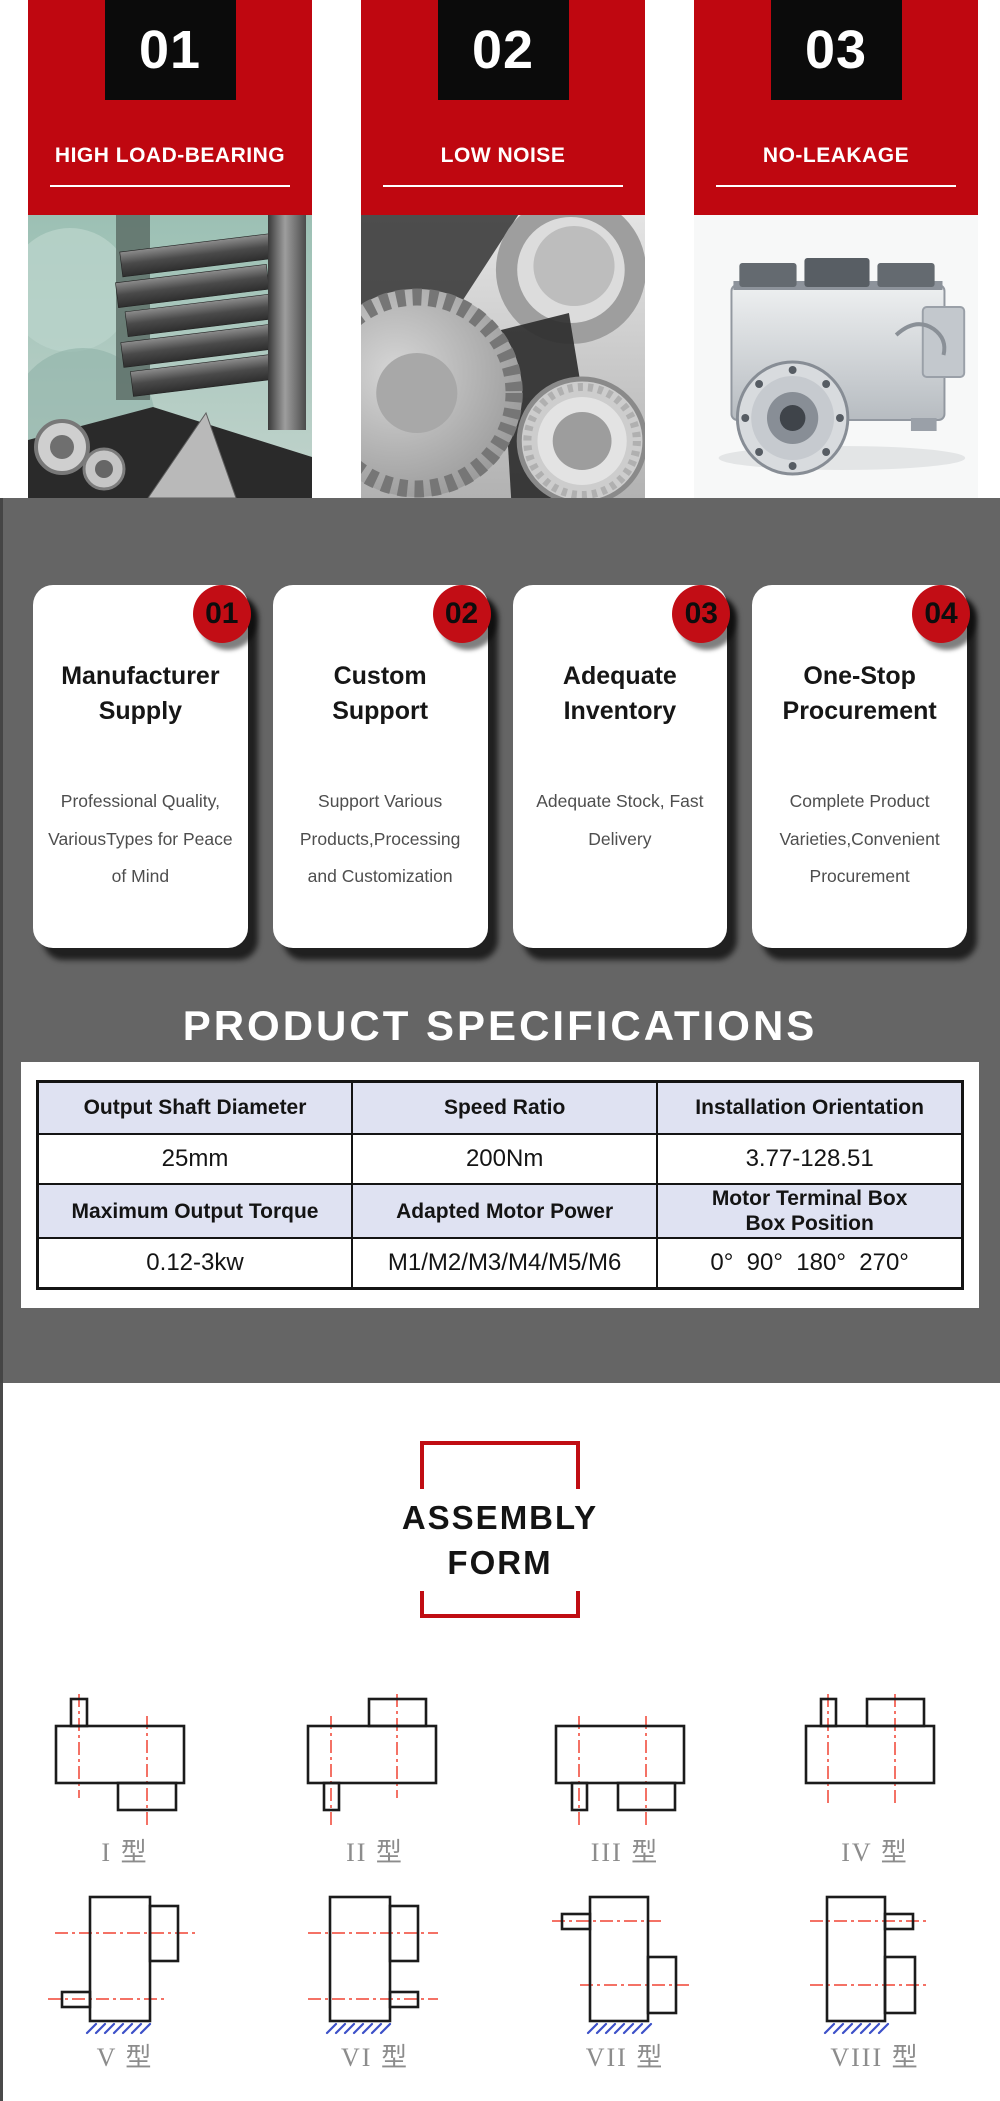 Image resolution: width=1000 pixels, height=2101 pixels. I want to click on assembly-diagram-type-8: VIII 型, so click(875, 1983).